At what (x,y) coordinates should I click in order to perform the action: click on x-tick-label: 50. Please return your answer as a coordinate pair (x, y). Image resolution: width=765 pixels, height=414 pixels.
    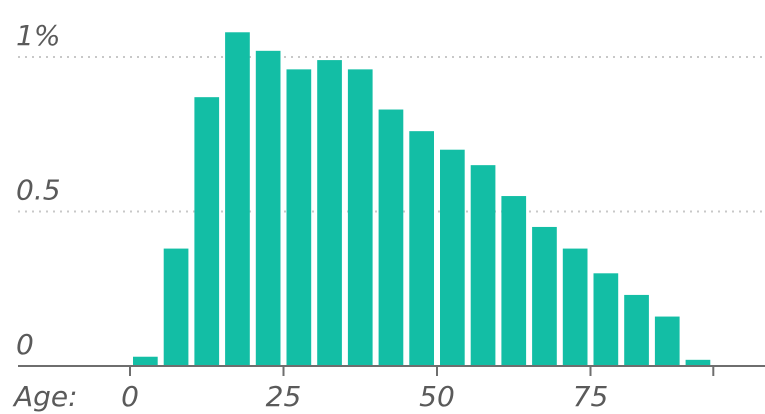
    Looking at the image, I should click on (437, 396).